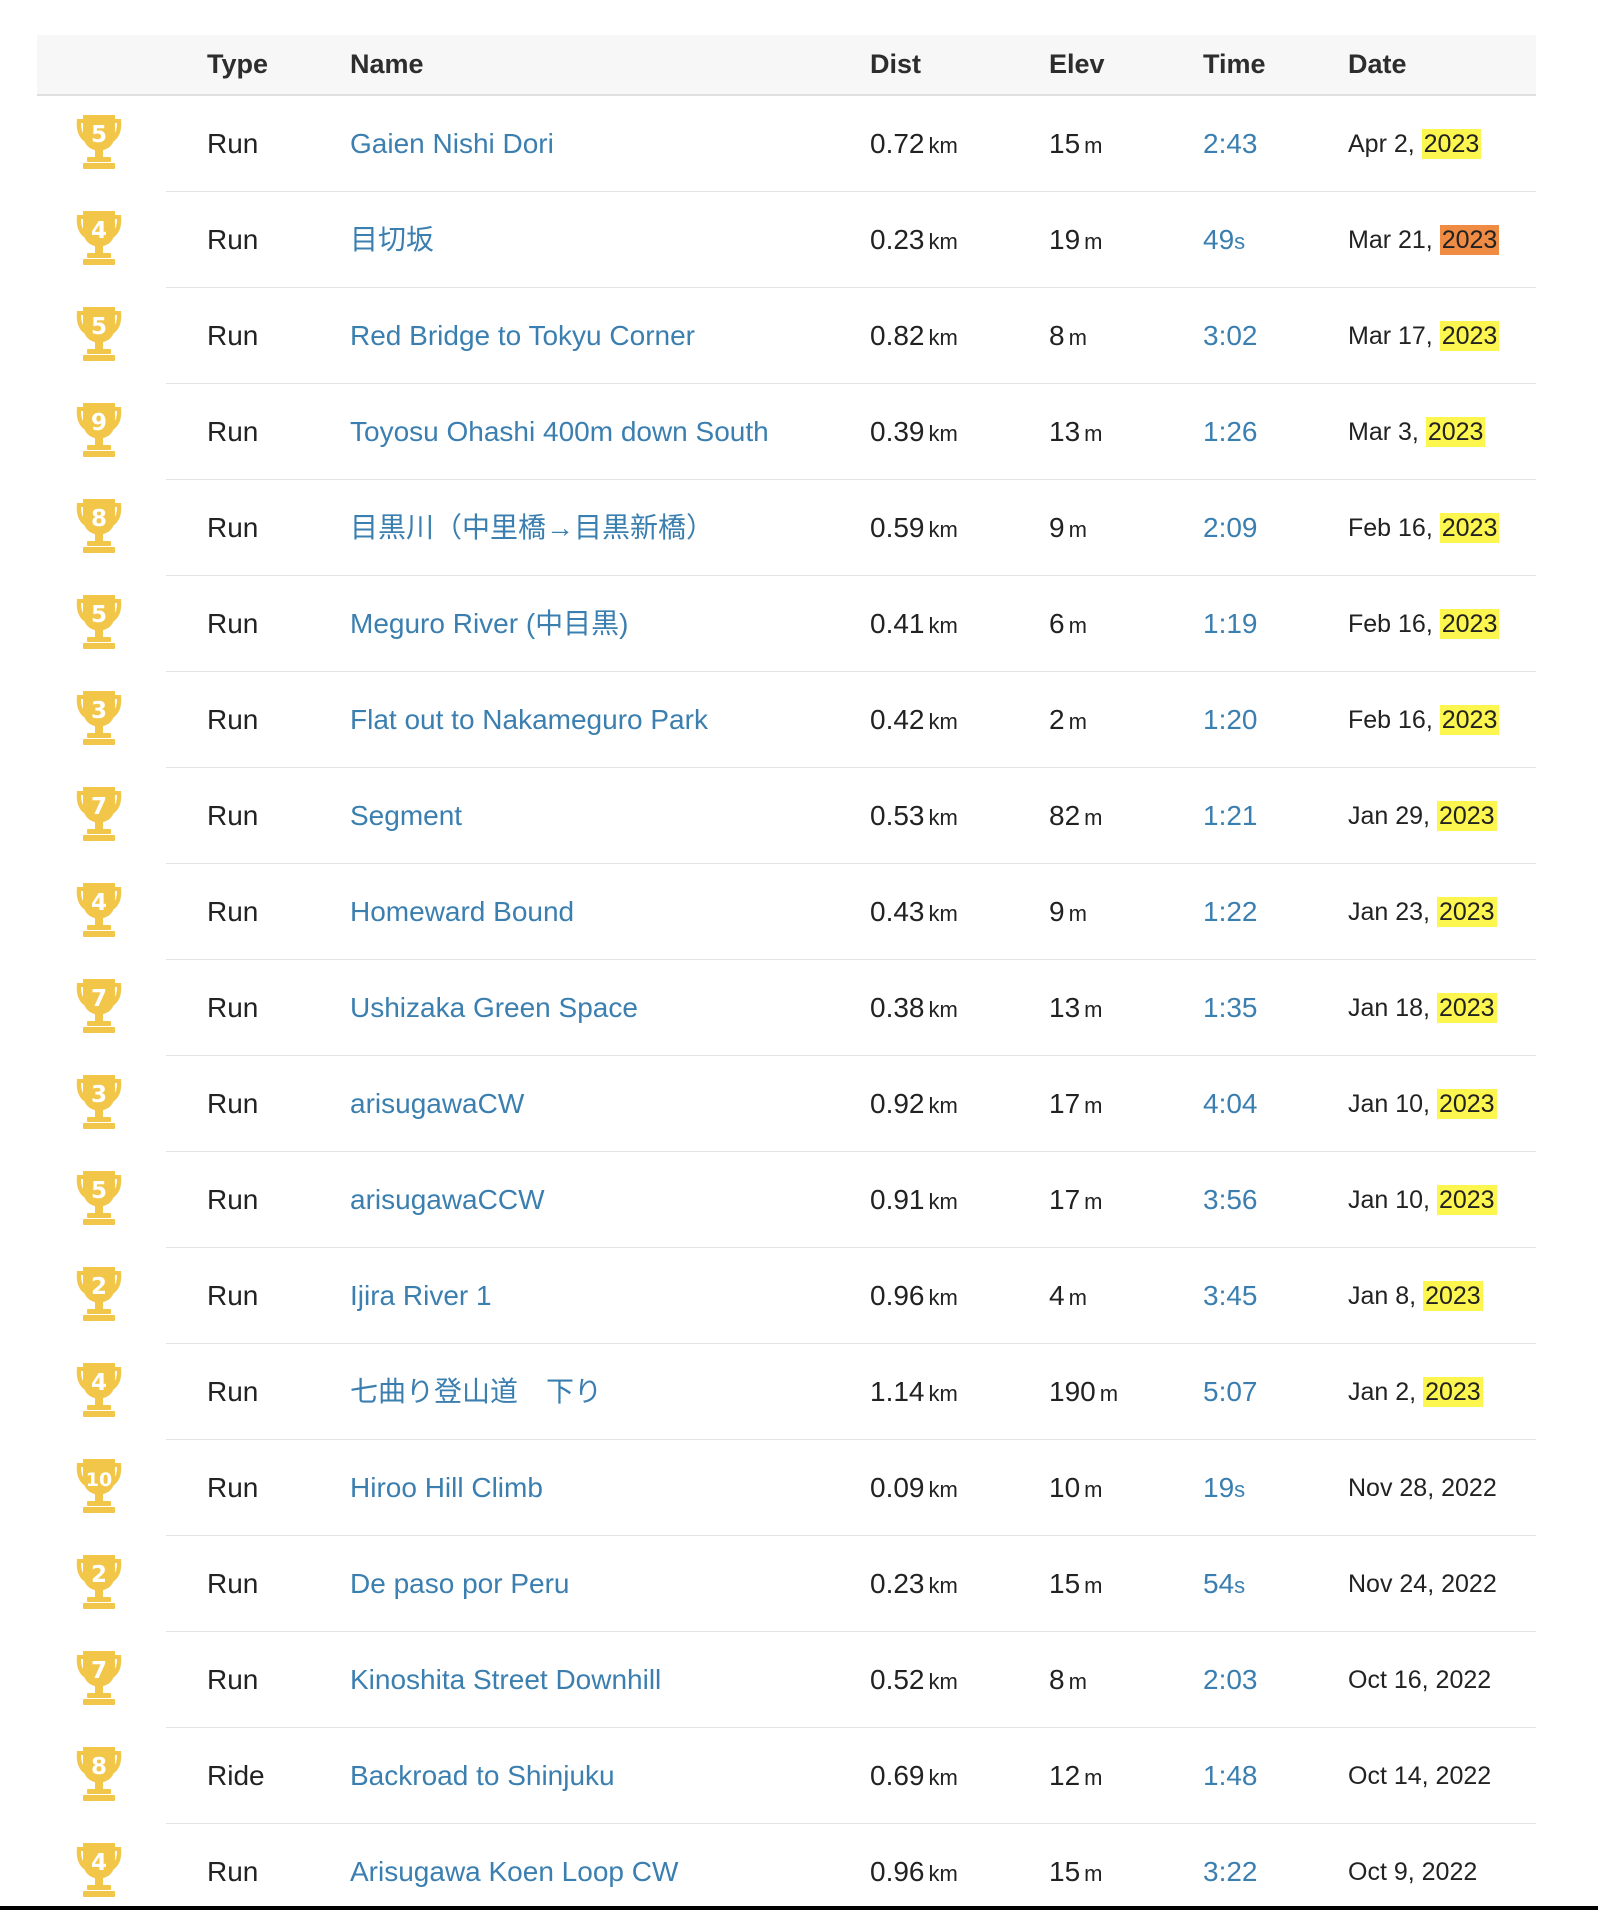  Describe the element at coordinates (1419, 1680) in the screenshot. I see `cell-date: Oct 16, 2022` at that location.